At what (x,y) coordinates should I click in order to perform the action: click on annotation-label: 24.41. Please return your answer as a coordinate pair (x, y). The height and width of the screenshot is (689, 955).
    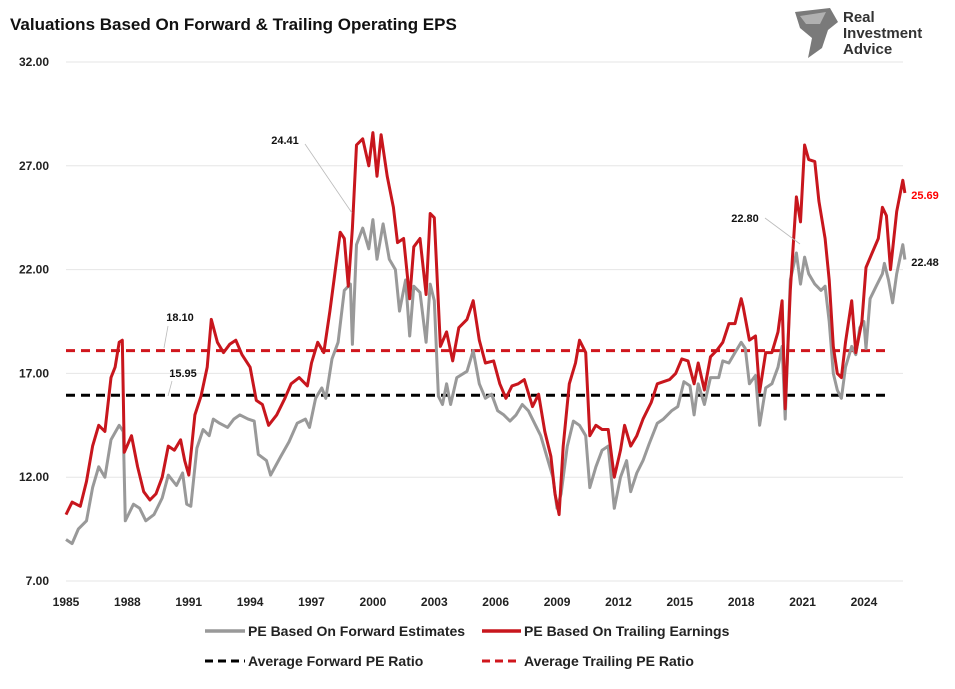
    Looking at the image, I should click on (285, 141).